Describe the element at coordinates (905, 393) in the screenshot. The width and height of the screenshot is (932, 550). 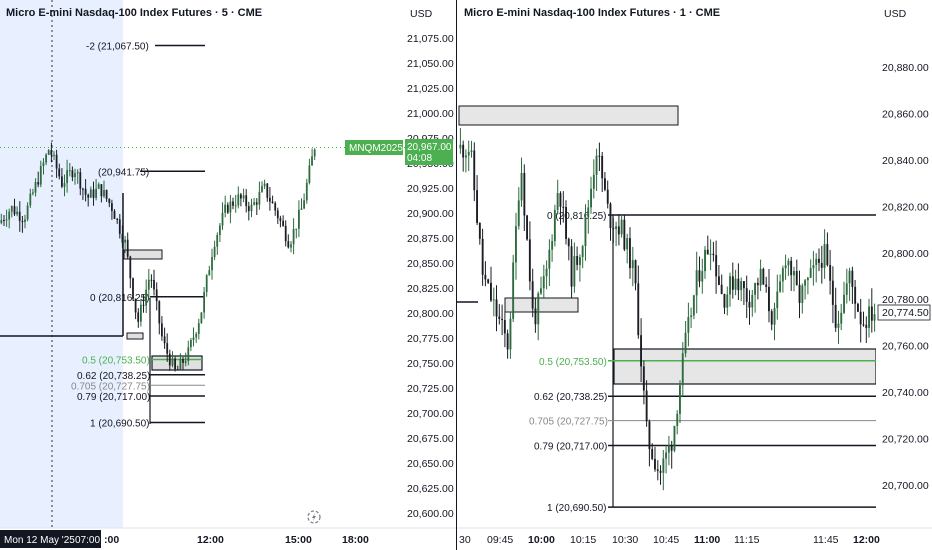
I see `right-y-tick: 20,740.00` at that location.